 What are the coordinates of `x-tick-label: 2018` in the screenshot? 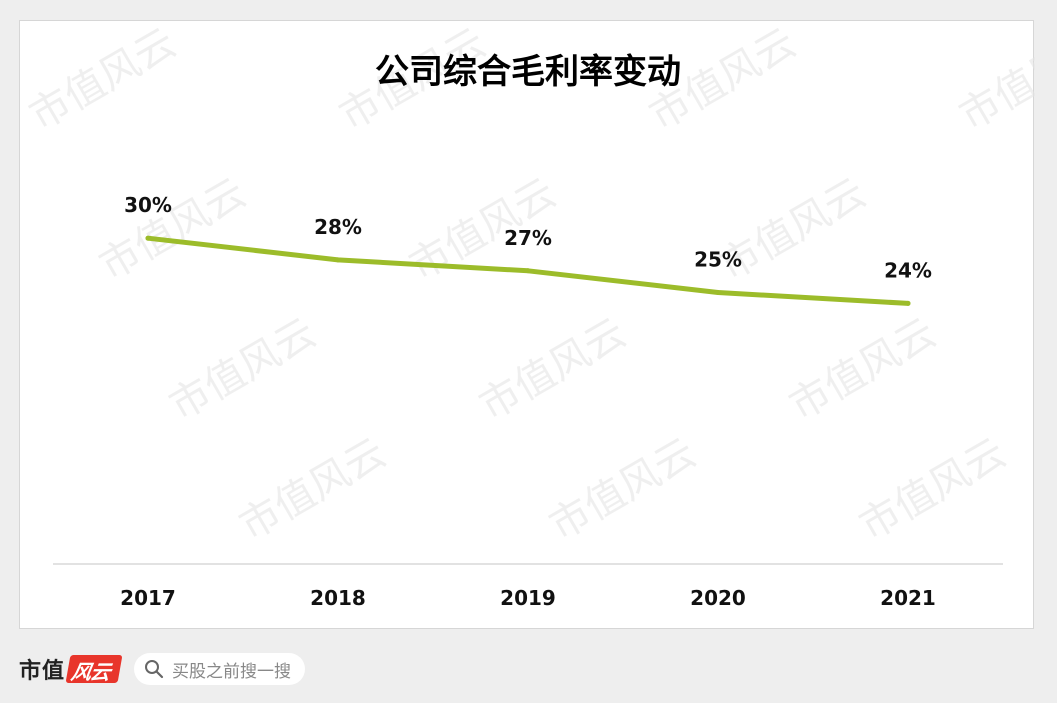 It's located at (338, 598).